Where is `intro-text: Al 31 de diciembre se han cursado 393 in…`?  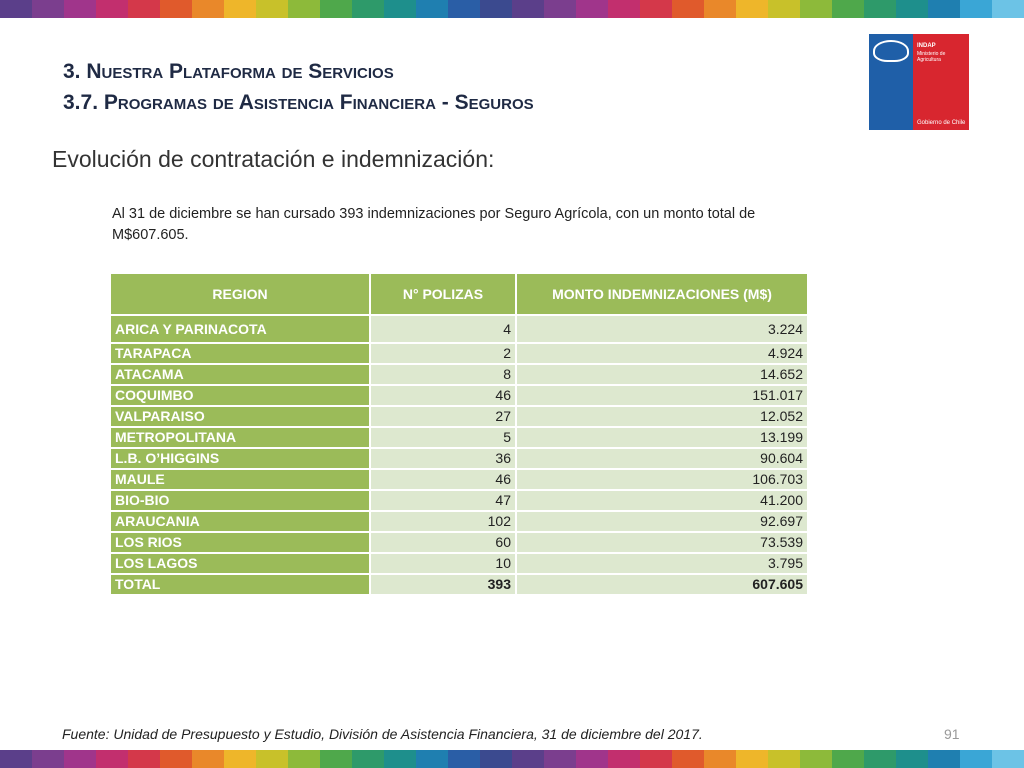 intro-text: Al 31 de diciembre se han cursado 393 in… is located at coordinates (434, 224).